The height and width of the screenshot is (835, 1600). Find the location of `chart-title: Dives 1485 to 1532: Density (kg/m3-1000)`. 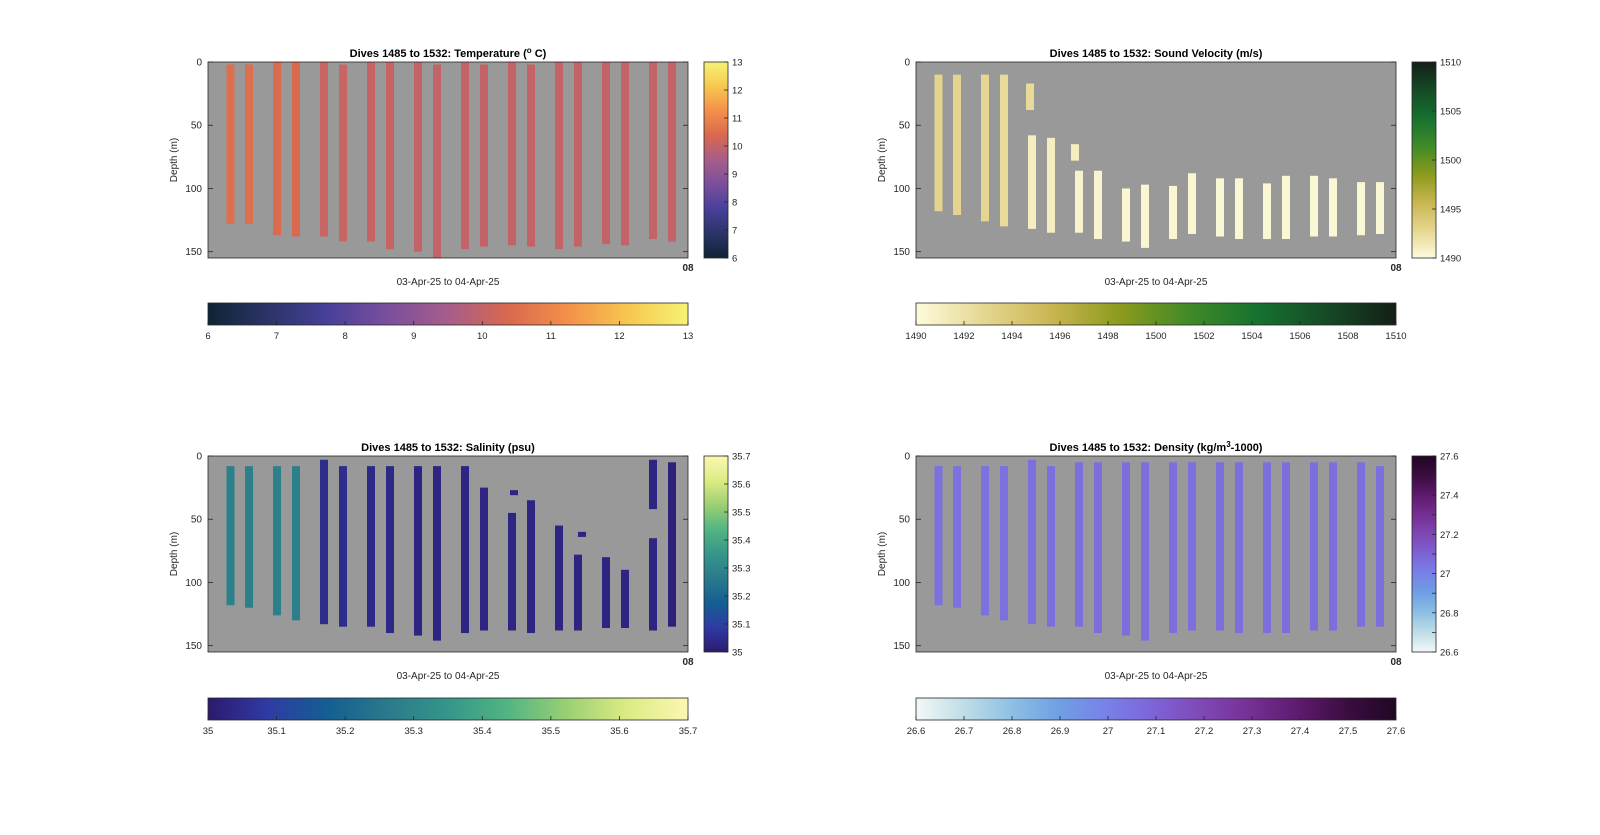

chart-title: Dives 1485 to 1532: Density (kg/m3-1000) is located at coordinates (1156, 447).